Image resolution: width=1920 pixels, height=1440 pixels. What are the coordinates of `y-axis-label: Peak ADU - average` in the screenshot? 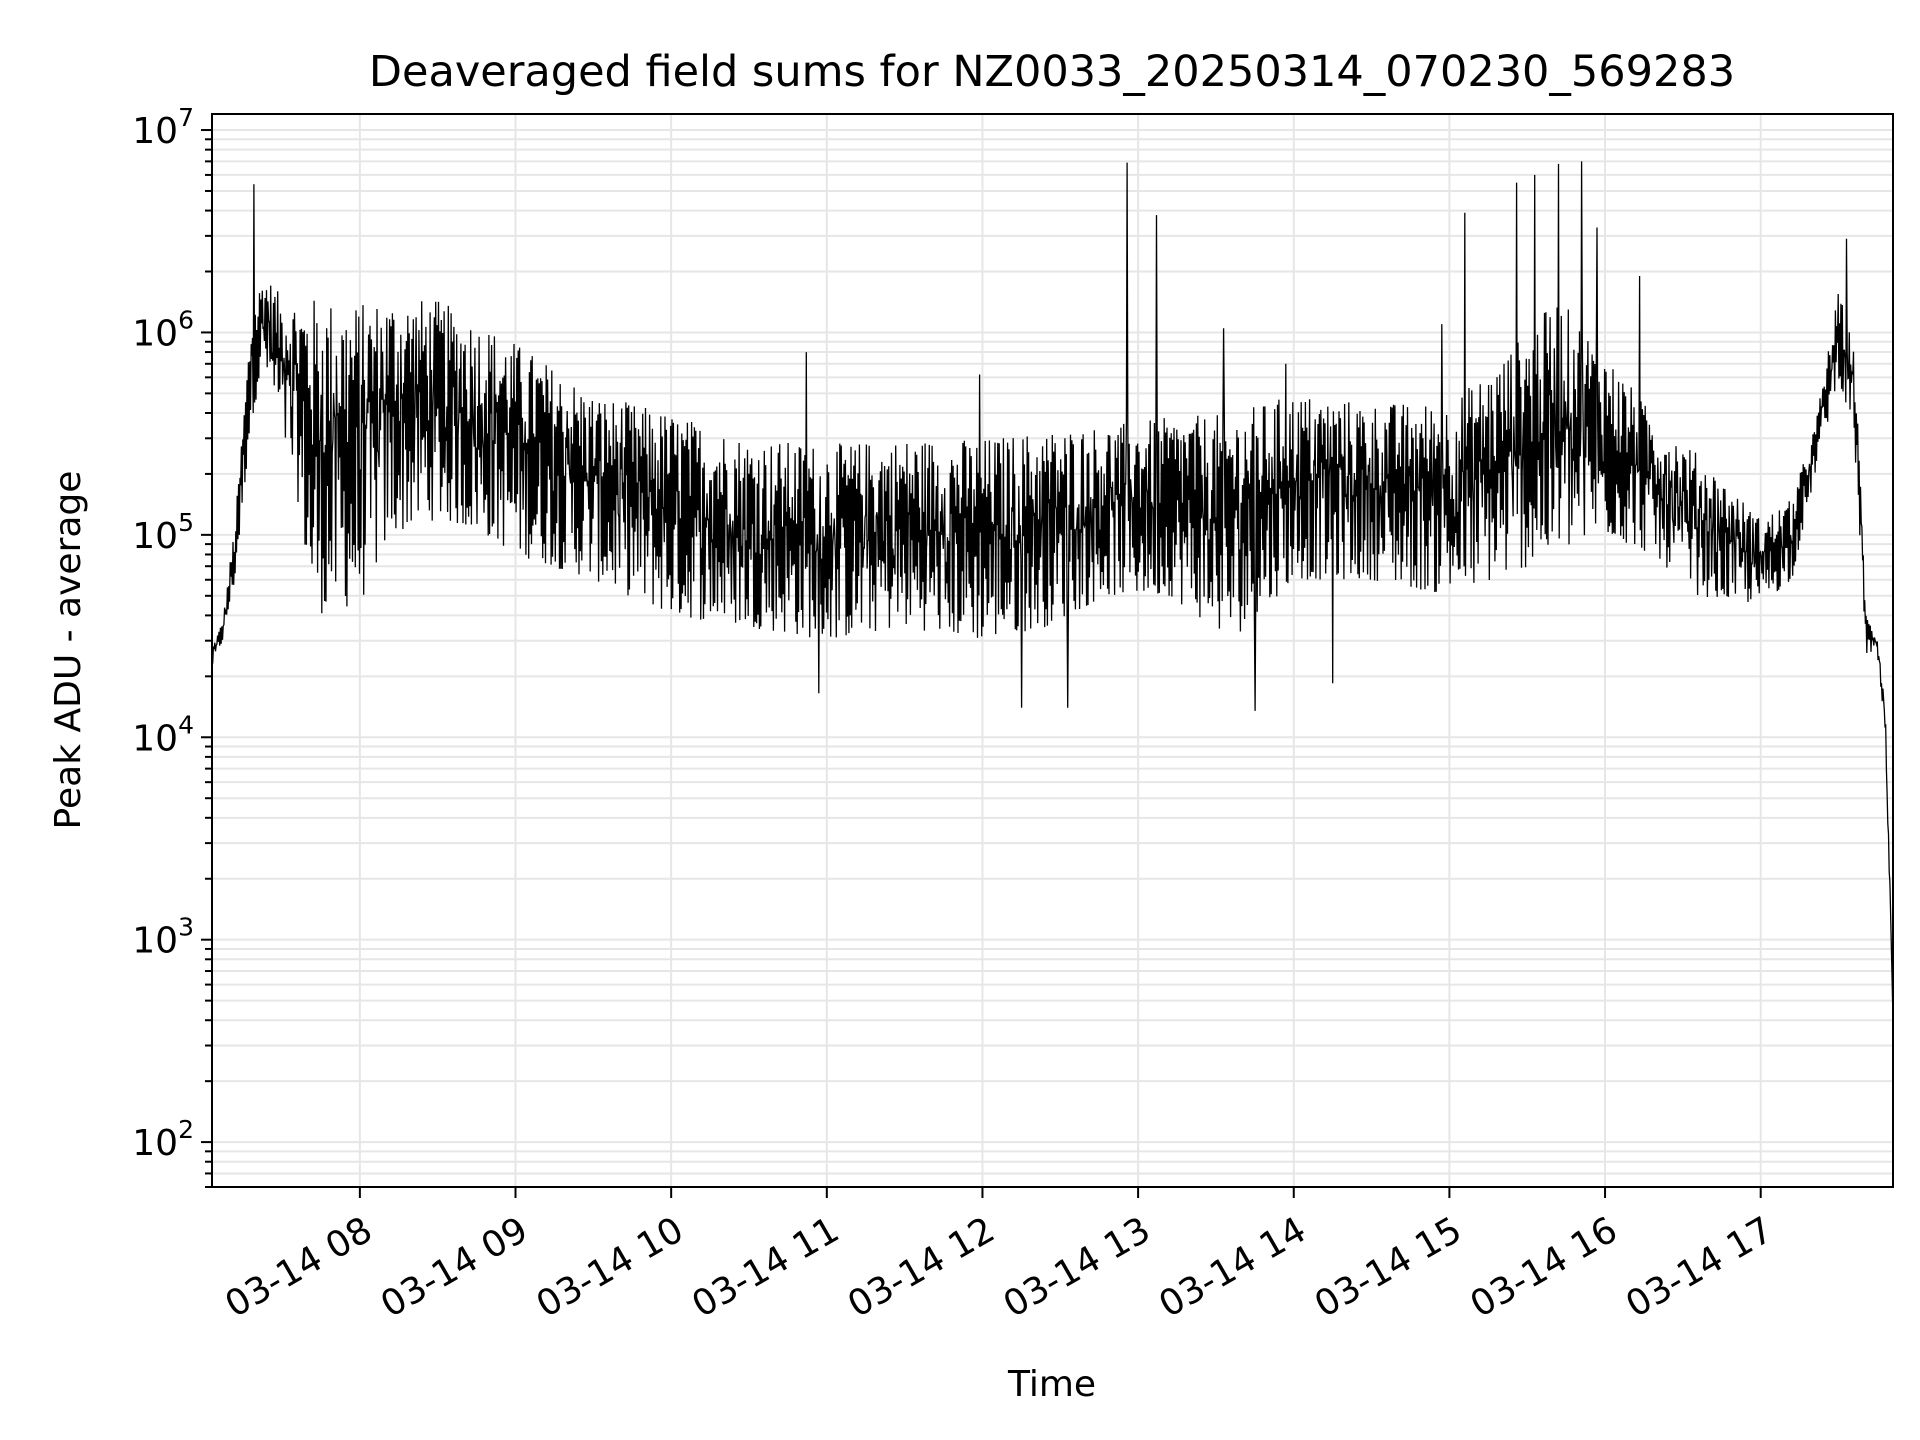 It's located at (68, 650).